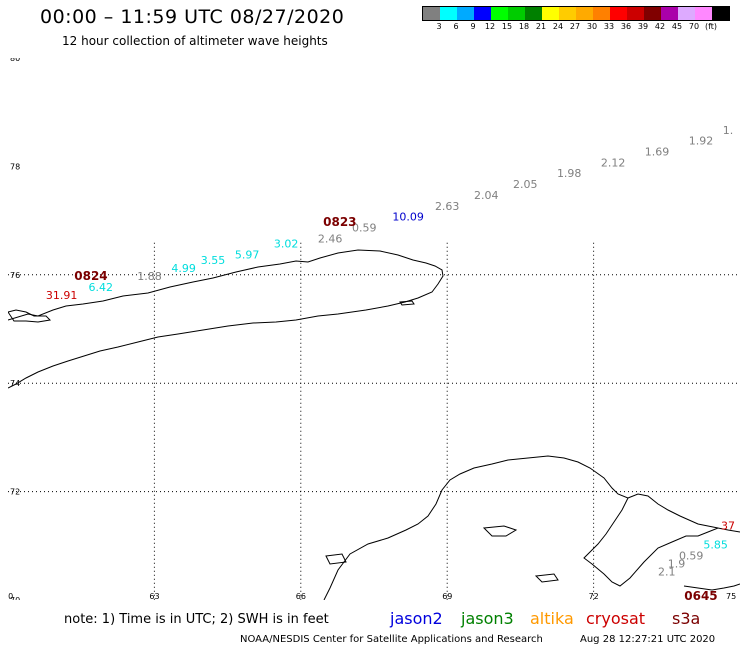  What do you see at coordinates (447, 596) in the screenshot?
I see `longitude-label: 69` at bounding box center [447, 596].